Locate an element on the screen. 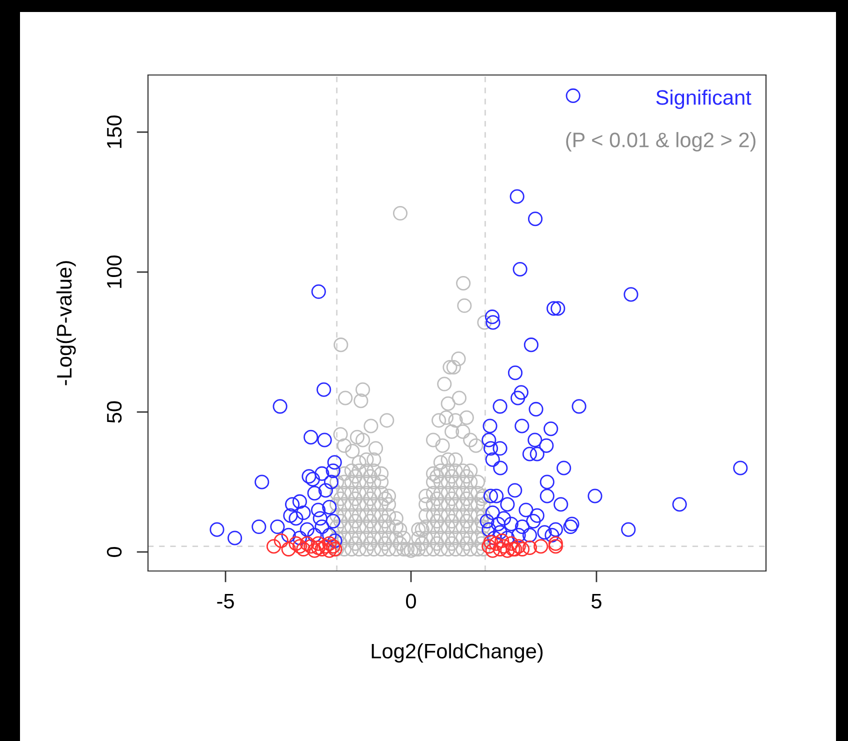 This screenshot has width=848, height=741. x-tick-label: 5 is located at coordinates (597, 601).